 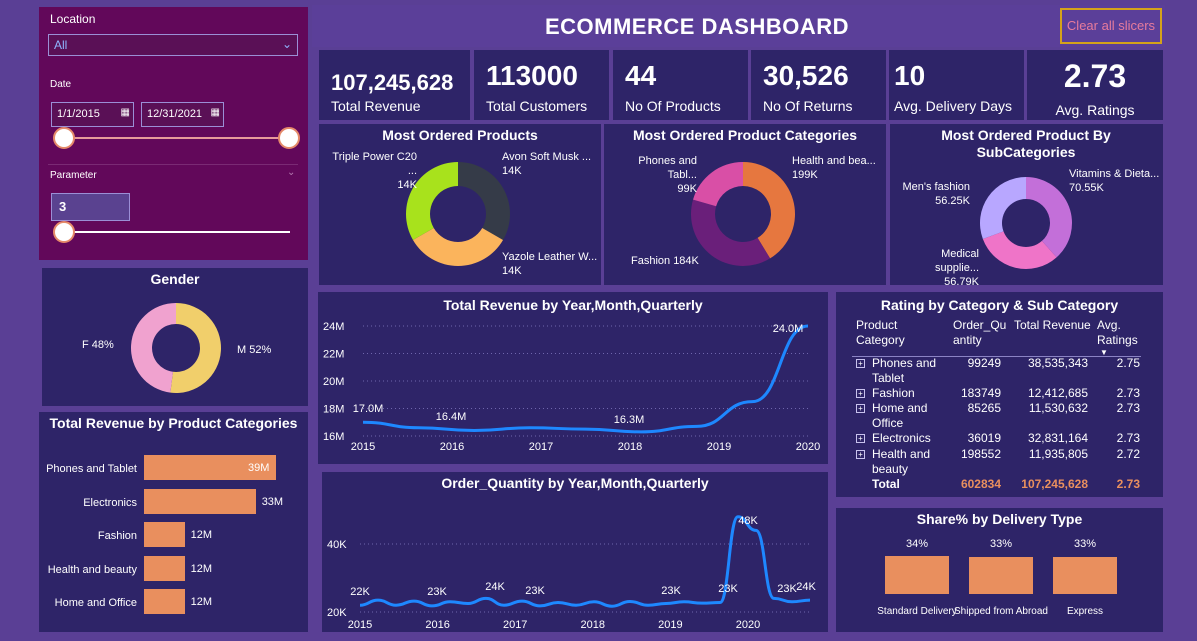 I want to click on data-label: 17.0M, so click(x=368, y=409).